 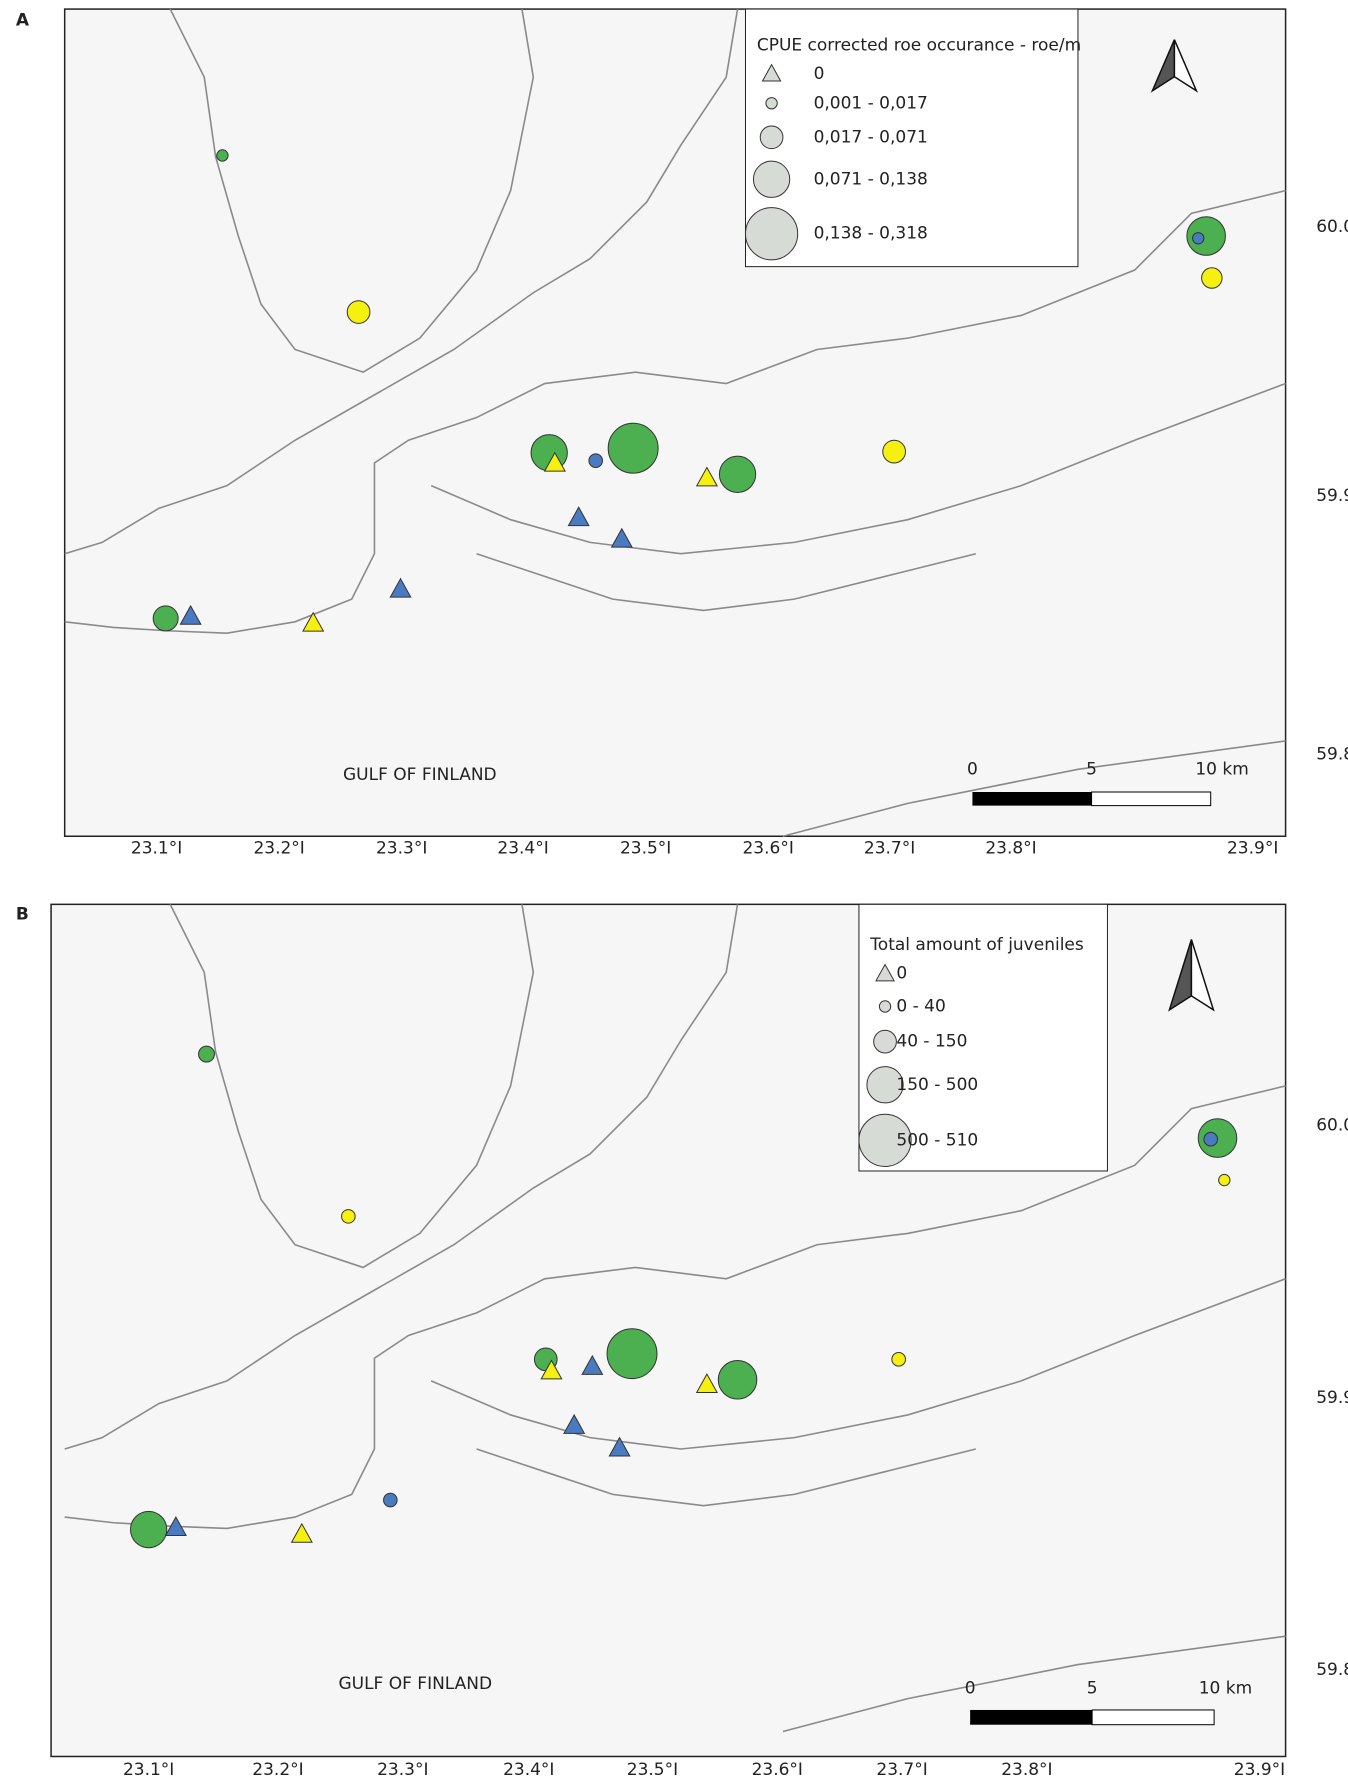 I want to click on legend-title: Total amount of juveniles, so click(x=976, y=945).